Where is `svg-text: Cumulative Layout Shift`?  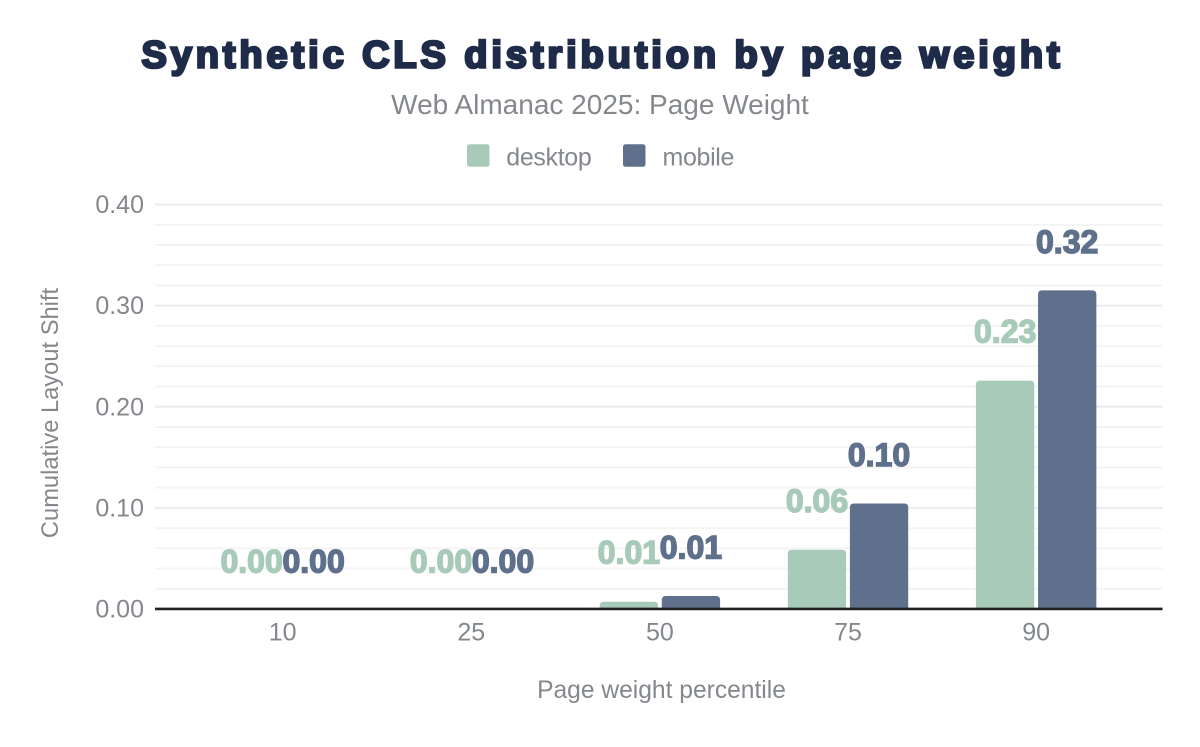 svg-text: Cumulative Layout Shift is located at coordinates (51, 413).